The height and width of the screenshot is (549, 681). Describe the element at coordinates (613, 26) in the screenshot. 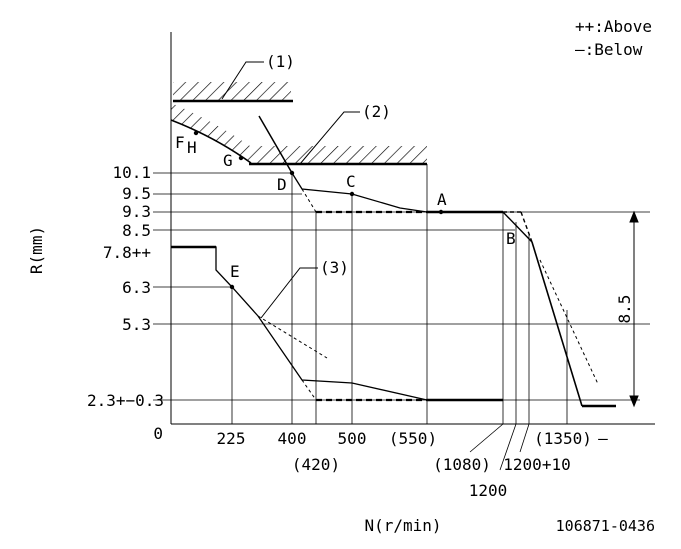

I see `legend-above: ++:Above` at that location.